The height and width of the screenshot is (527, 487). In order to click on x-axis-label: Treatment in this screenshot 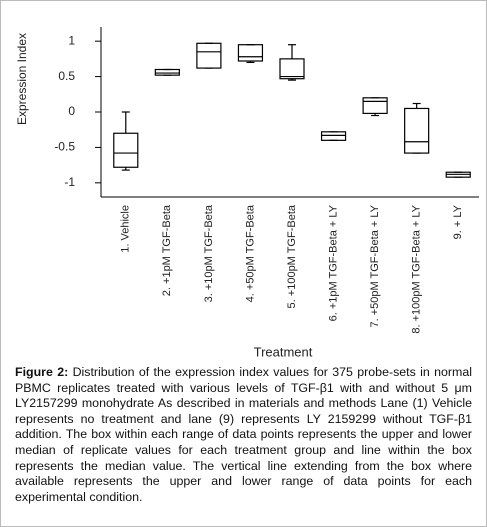, I will do `click(283, 351)`.